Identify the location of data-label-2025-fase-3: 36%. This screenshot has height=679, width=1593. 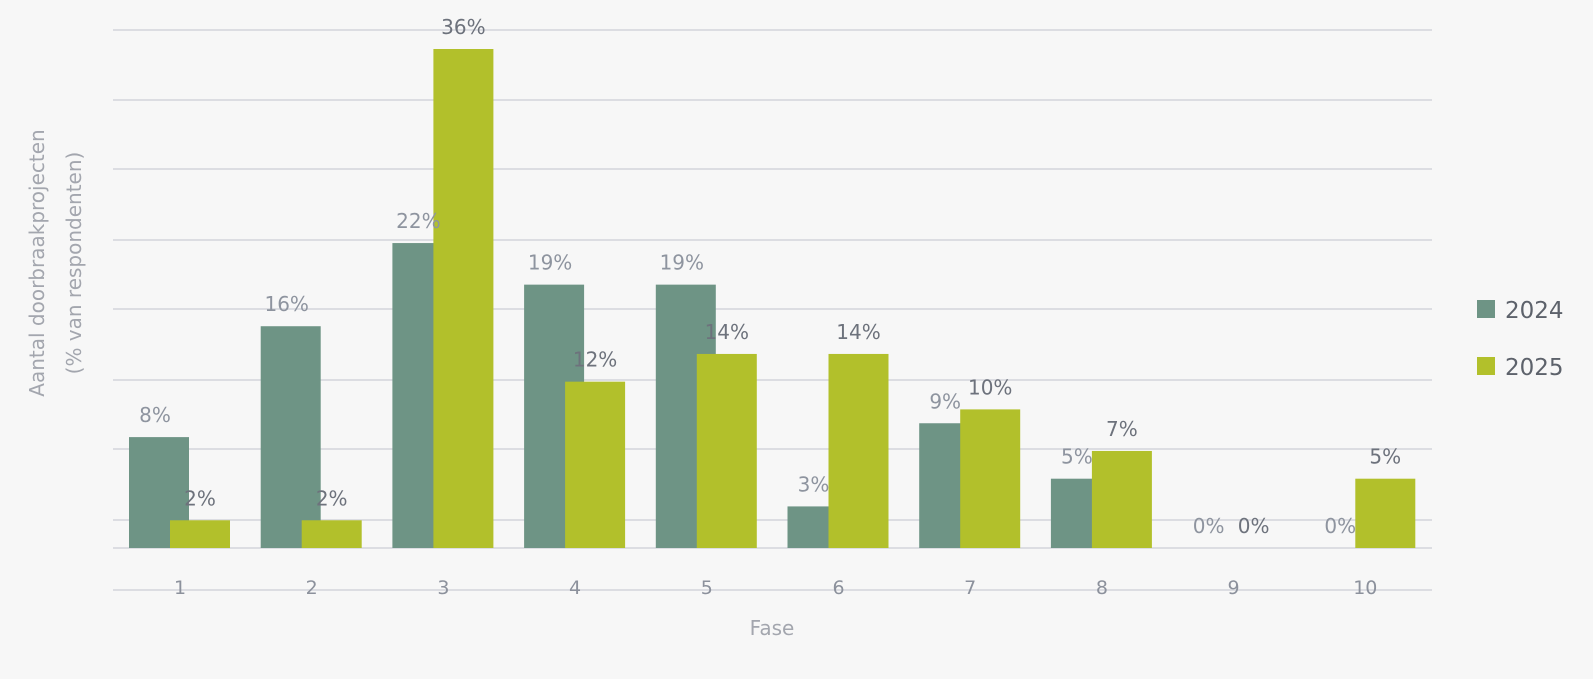
(463, 27).